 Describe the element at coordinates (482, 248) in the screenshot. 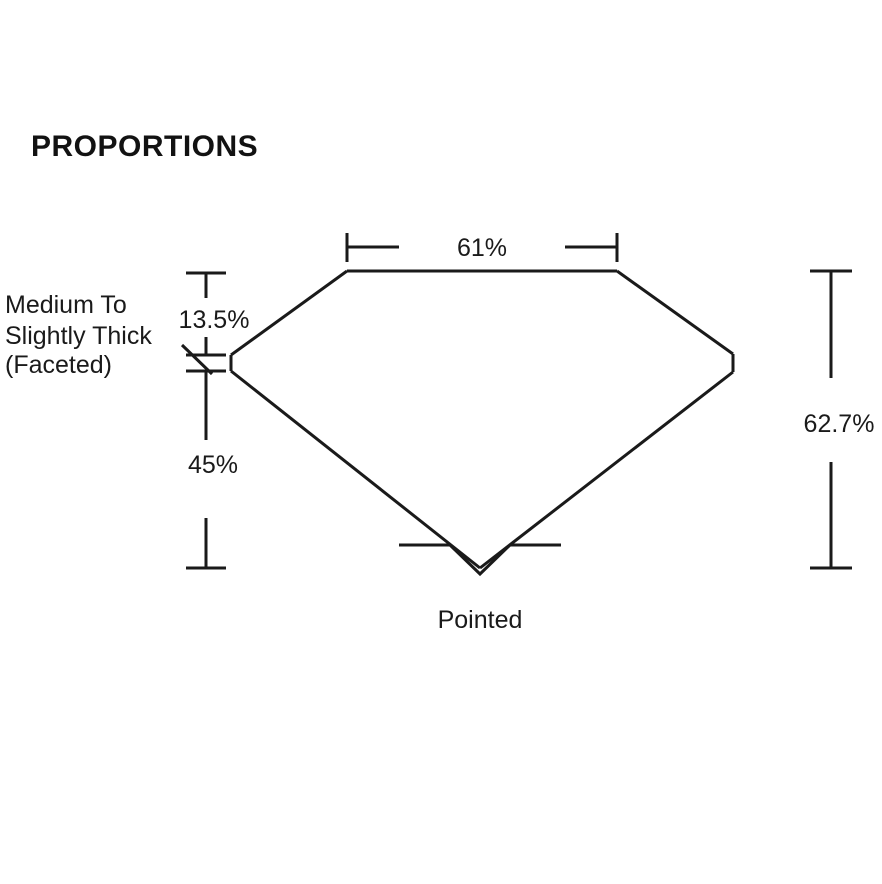

I see `table-width-value: 61%` at that location.